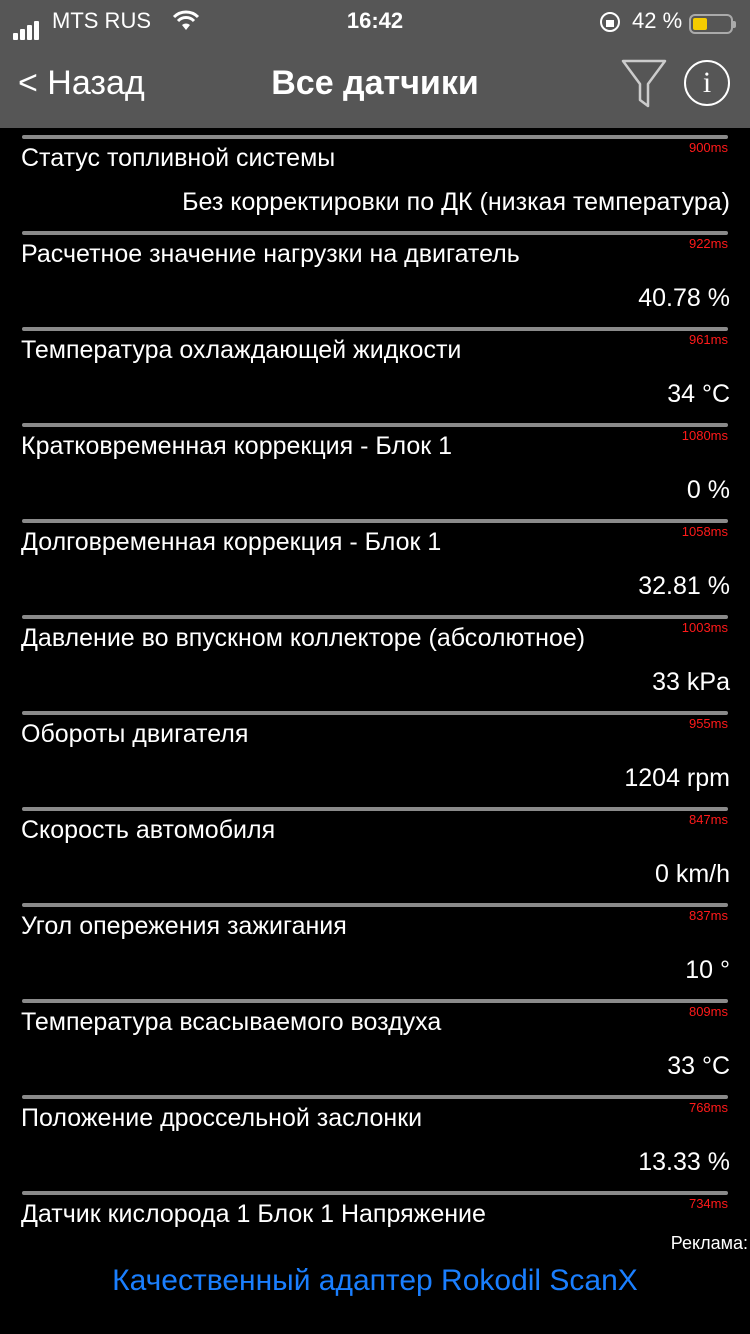 Image resolution: width=750 pixels, height=1334 pixels. What do you see at coordinates (704, 435) in the screenshot?
I see `refresh-time: 1080ms` at bounding box center [704, 435].